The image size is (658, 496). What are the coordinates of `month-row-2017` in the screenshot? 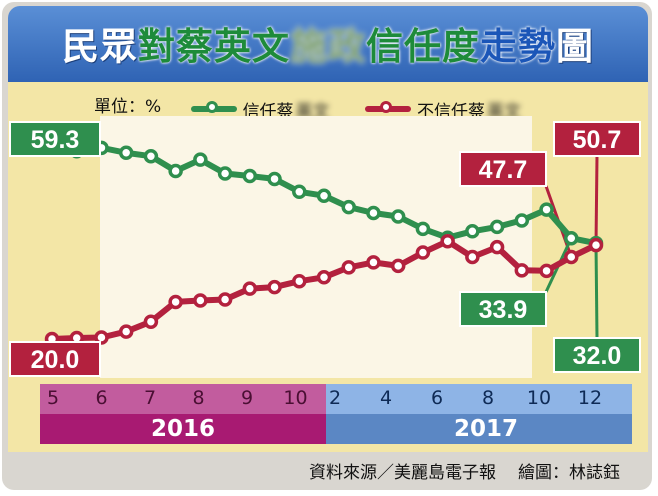 It's located at (479, 399).